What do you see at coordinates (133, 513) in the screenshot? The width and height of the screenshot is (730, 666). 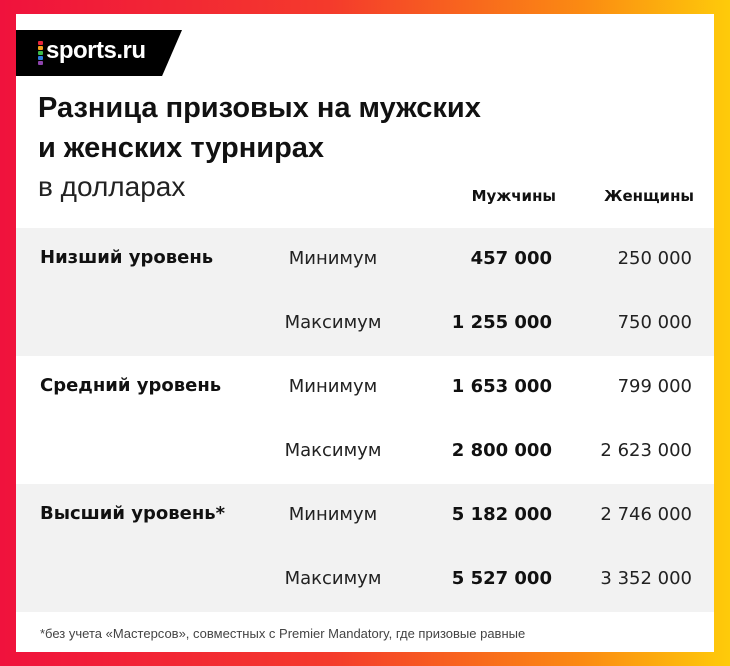 I see `level-label-high: Высший уровень*` at bounding box center [133, 513].